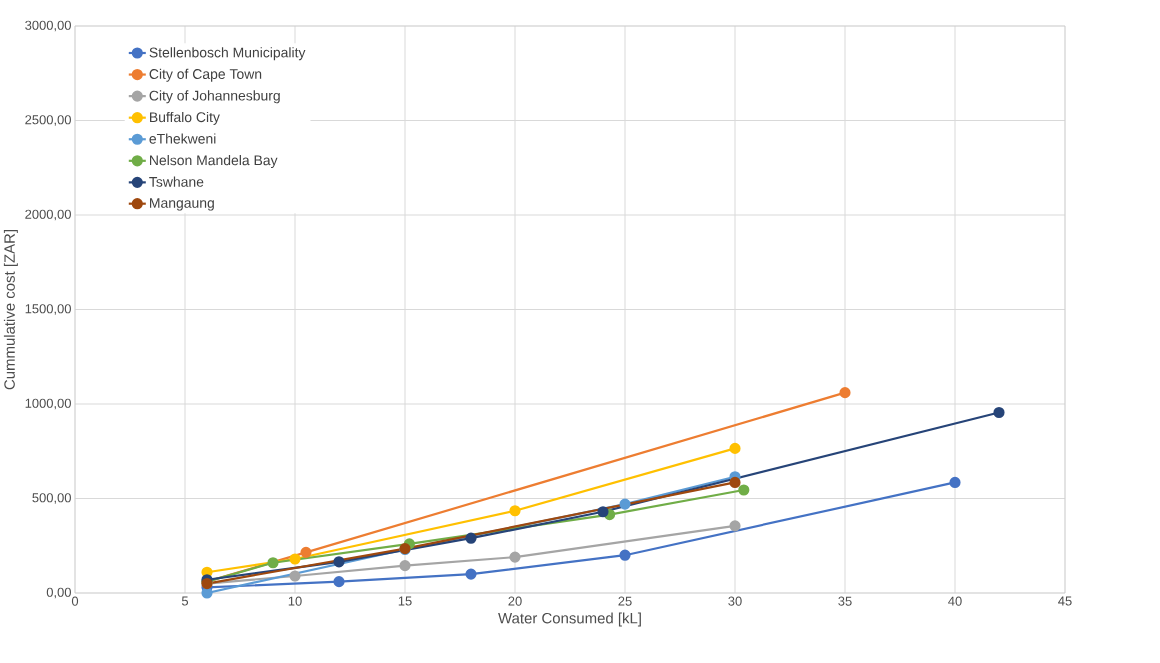  I want to click on x-tick-label: 40, so click(955, 601).